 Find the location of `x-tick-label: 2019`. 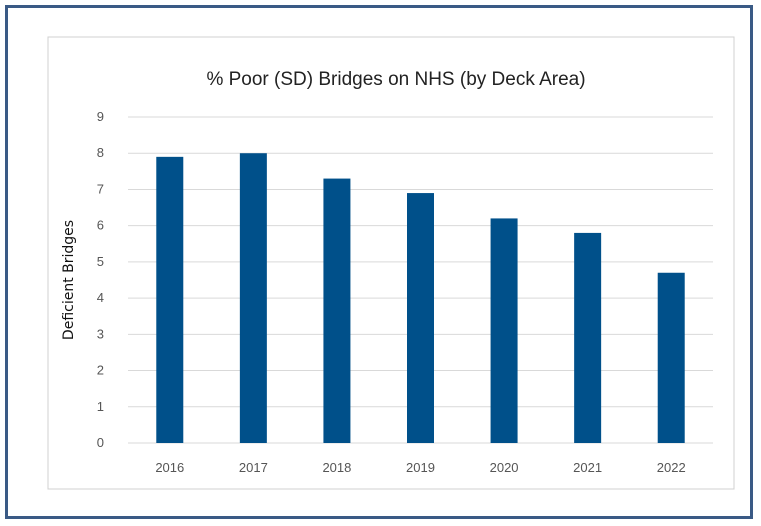

x-tick-label: 2019 is located at coordinates (420, 467).